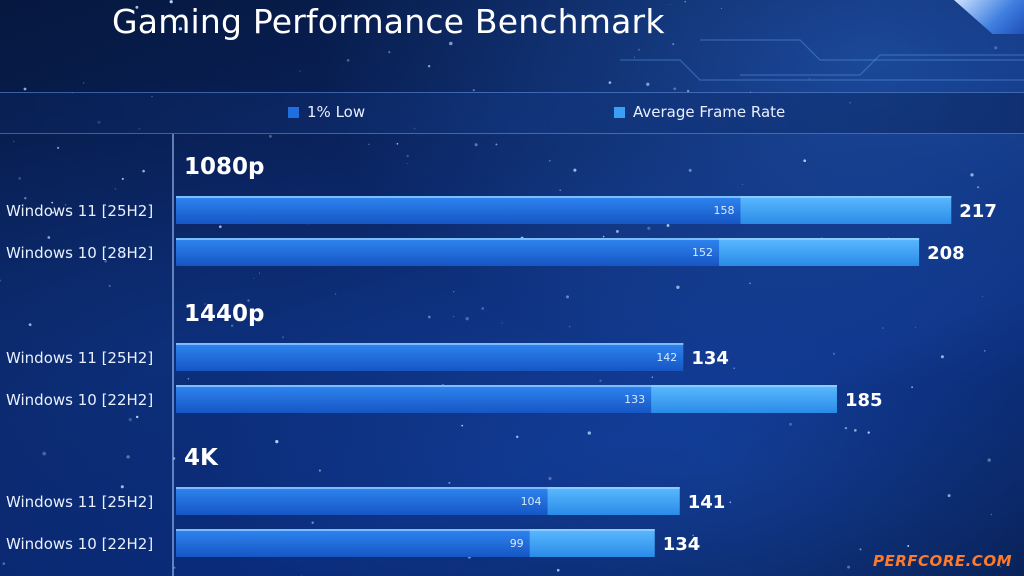  Describe the element at coordinates (978, 211) in the screenshot. I see `data-label-average-frame-rate: 217` at that location.